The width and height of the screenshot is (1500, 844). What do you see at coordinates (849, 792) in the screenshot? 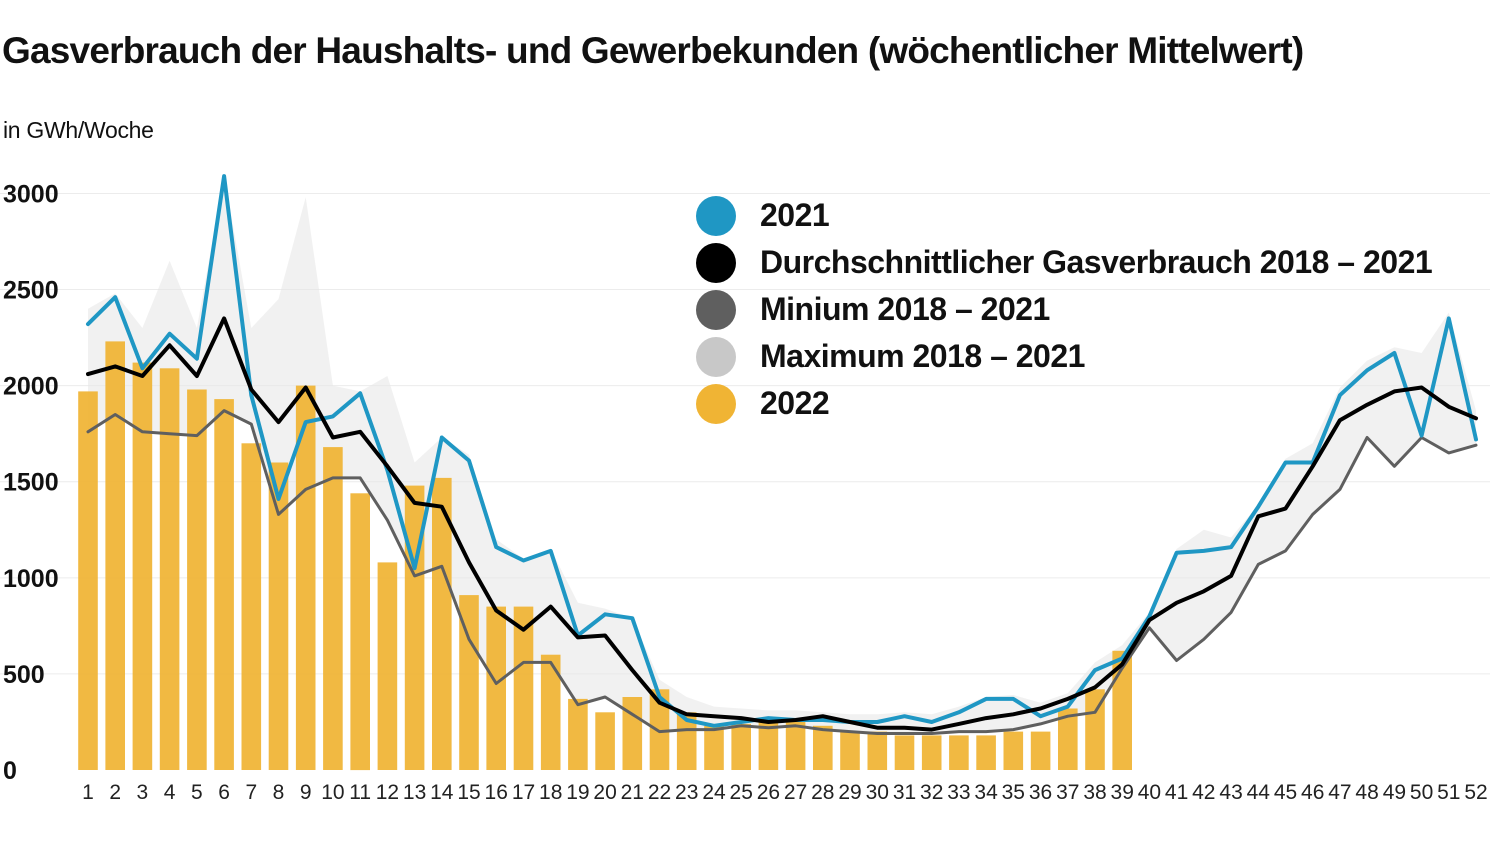
I see `x-tick-label: 29` at bounding box center [849, 792].